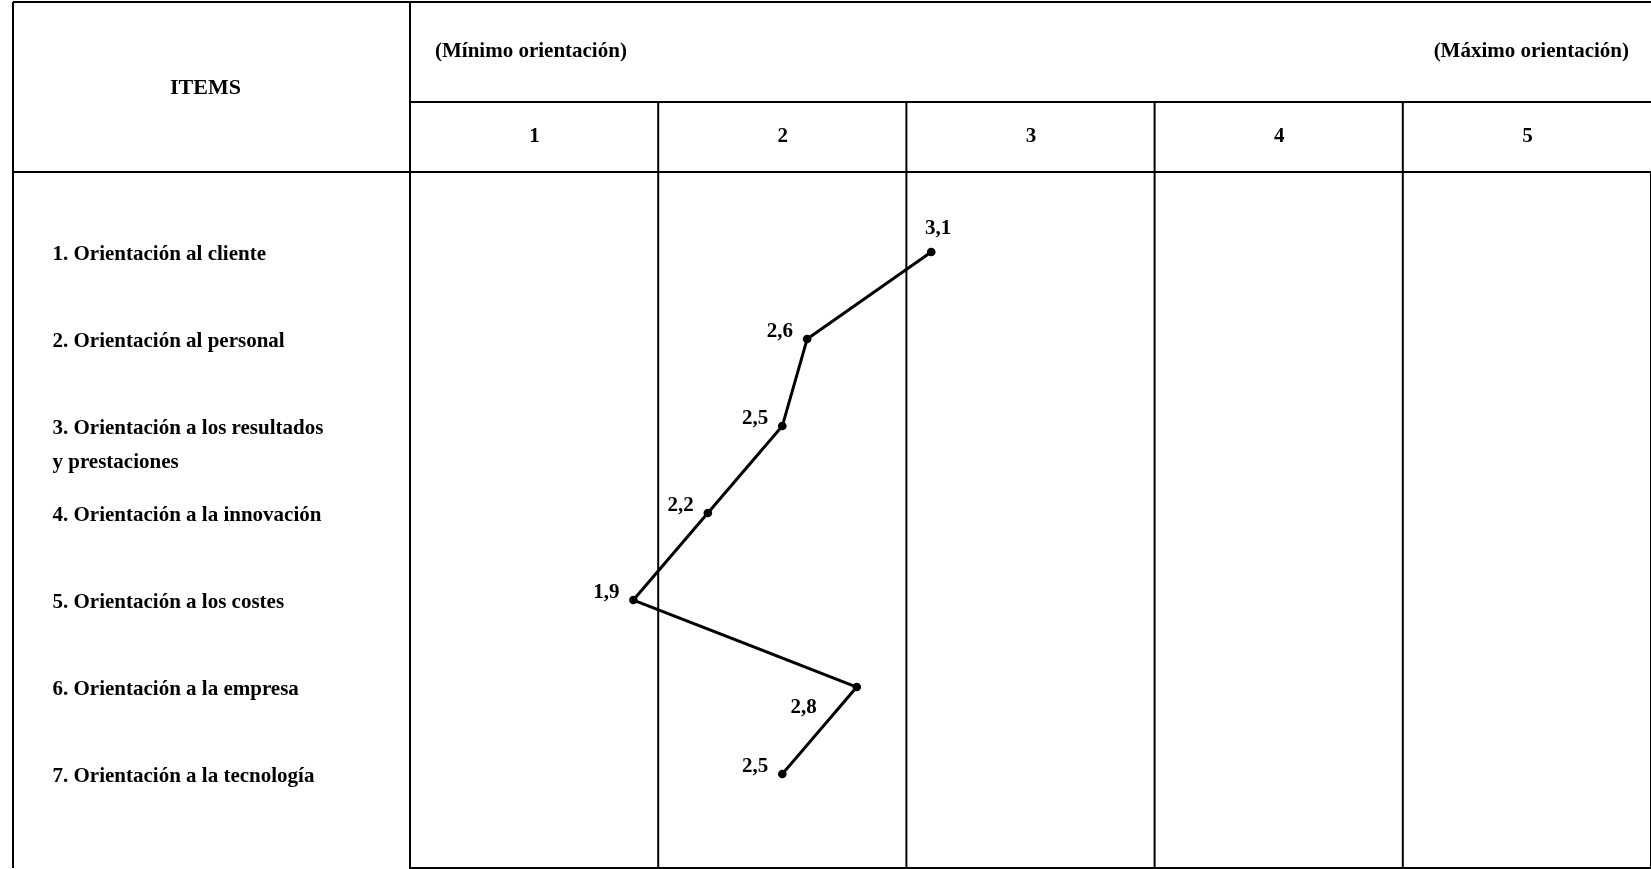 This screenshot has width=1651, height=869. What do you see at coordinates (531, 50) in the screenshot?
I see `text: (Mínimo orientación)` at bounding box center [531, 50].